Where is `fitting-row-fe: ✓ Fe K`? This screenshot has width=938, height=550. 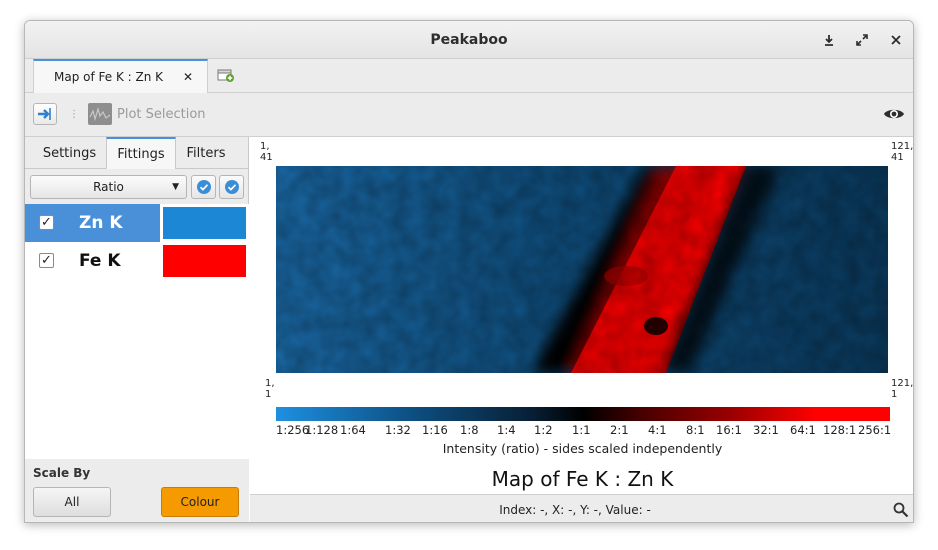 fitting-row-fe: ✓ Fe K is located at coordinates (137, 261).